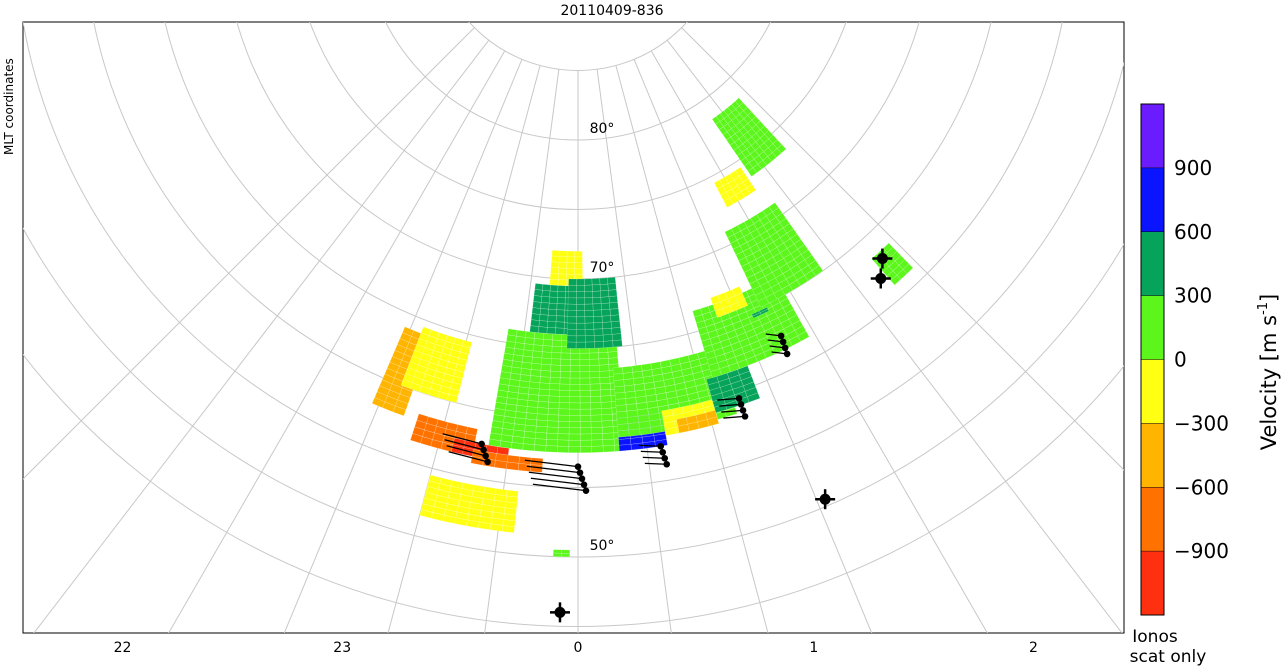  What do you see at coordinates (1152, 583) in the screenshot?
I see `colorbar-bin` at bounding box center [1152, 583].